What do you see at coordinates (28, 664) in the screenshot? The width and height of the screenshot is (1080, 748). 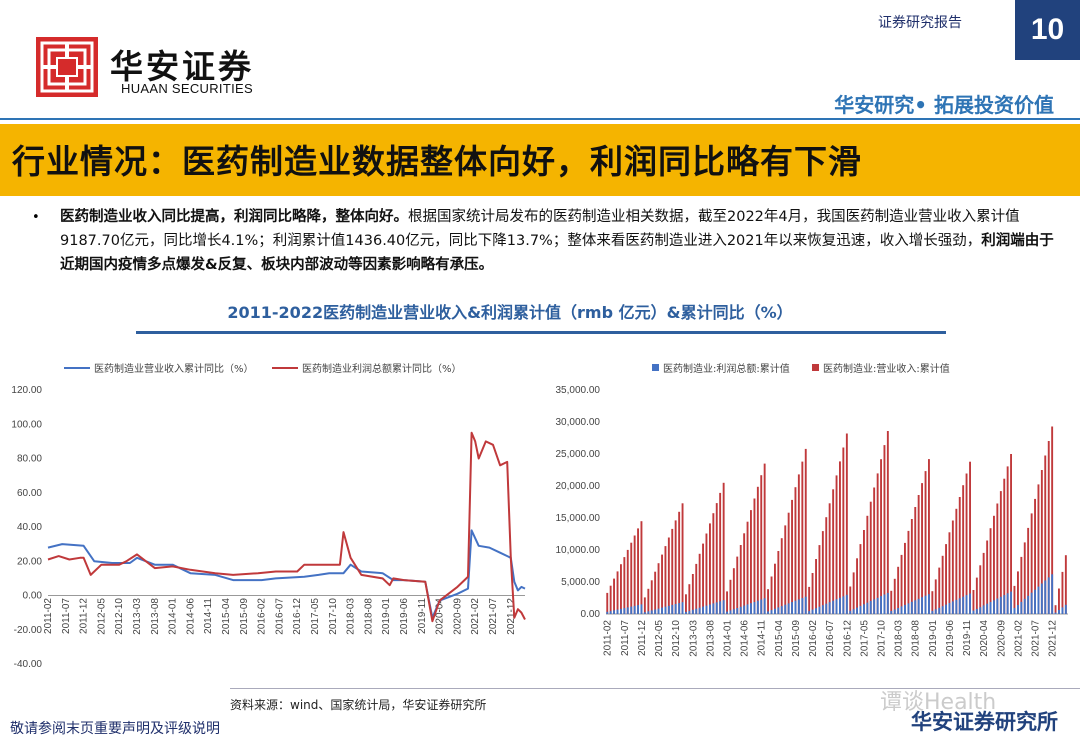 I see `y-tick-label: -40.00` at bounding box center [28, 664].